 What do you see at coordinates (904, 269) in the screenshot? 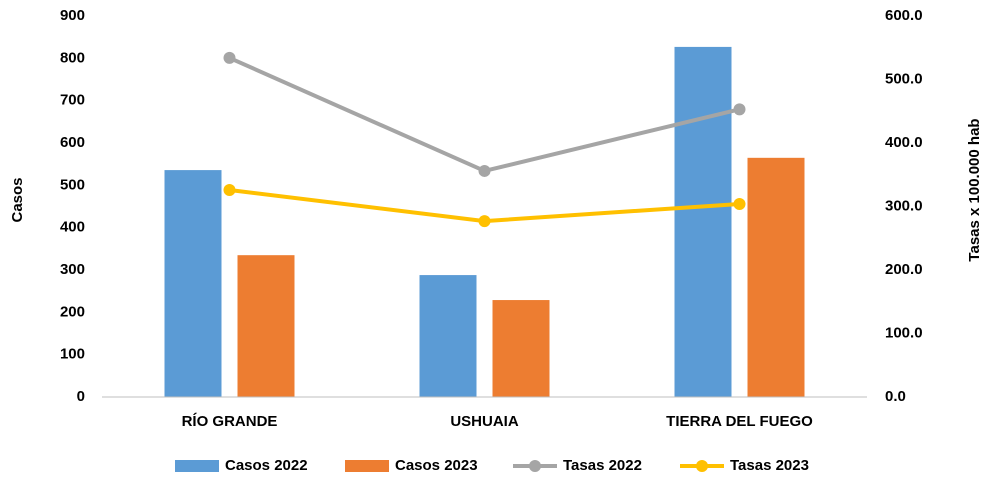
I see `y2-tick-label: 200.0` at bounding box center [904, 269].